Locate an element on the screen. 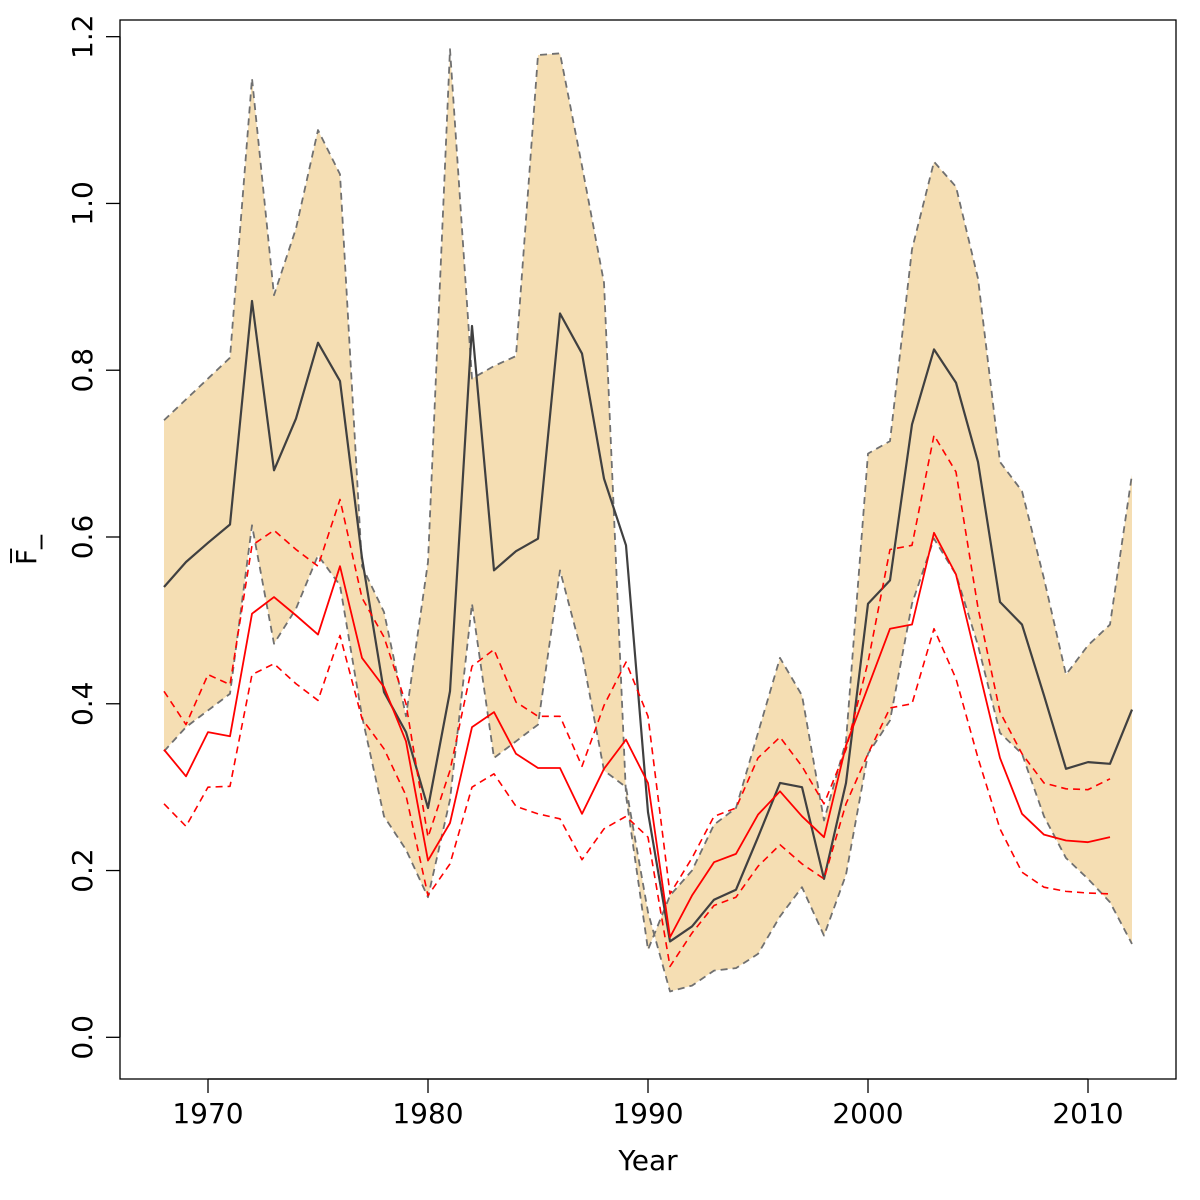 The width and height of the screenshot is (1200, 1200). y-tick-label: 0.4 is located at coordinates (82, 703).